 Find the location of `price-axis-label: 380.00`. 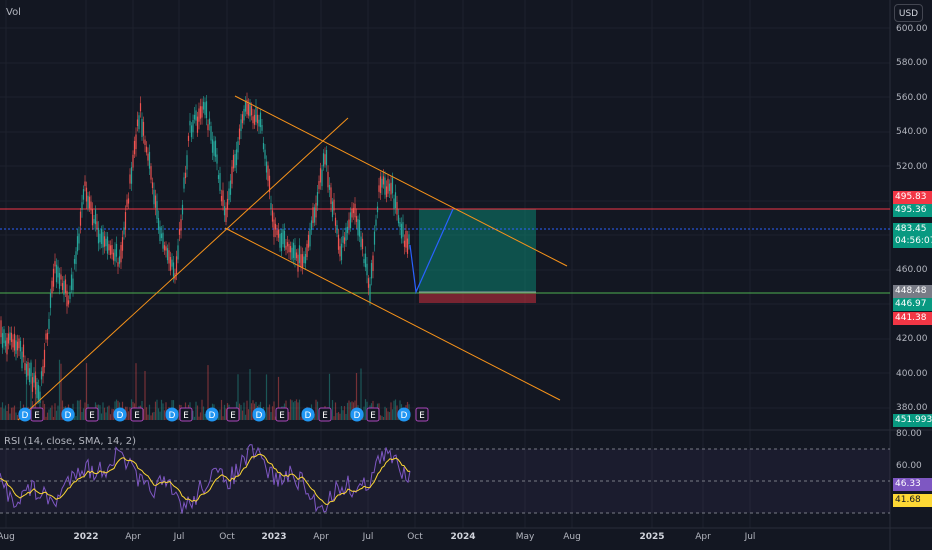

price-axis-label: 380.00 is located at coordinates (912, 408).